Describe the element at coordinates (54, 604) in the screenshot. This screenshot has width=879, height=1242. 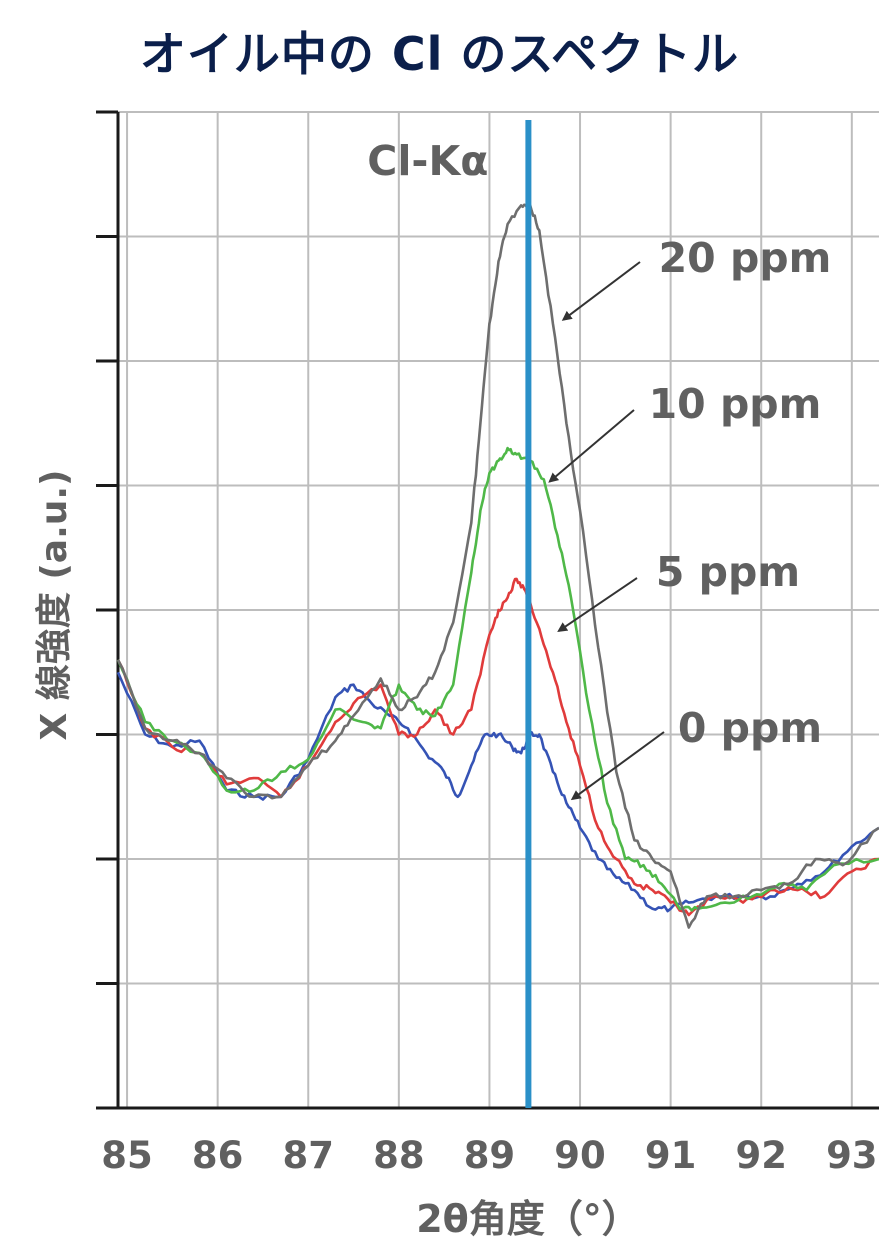
I see `y-axis-label: X 線強度 (a.u.)` at that location.